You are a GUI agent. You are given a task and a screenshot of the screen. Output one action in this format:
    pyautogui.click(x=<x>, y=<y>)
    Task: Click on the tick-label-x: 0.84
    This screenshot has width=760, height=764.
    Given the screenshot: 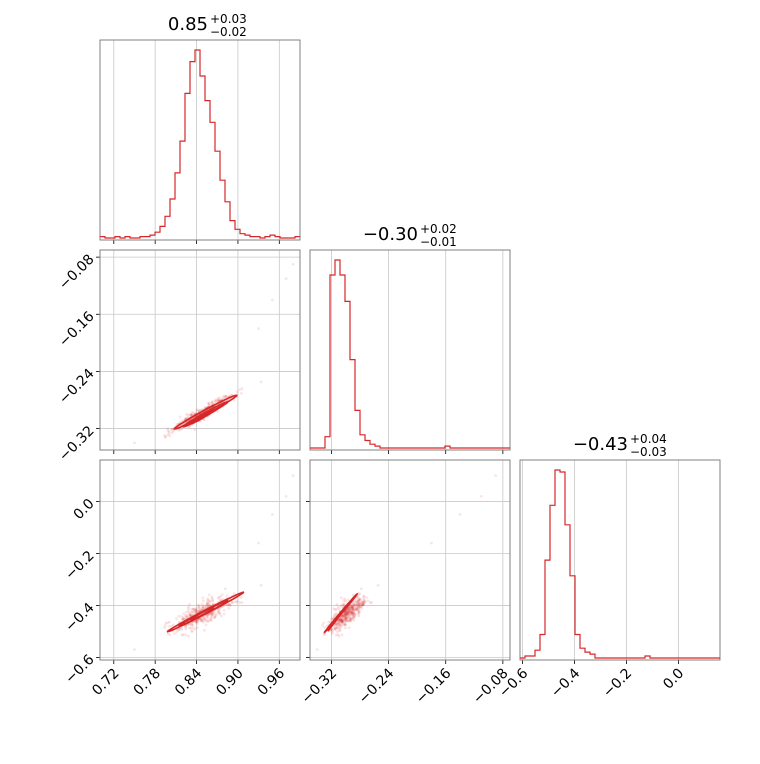 What is the action you would take?
    pyautogui.click(x=188, y=681)
    